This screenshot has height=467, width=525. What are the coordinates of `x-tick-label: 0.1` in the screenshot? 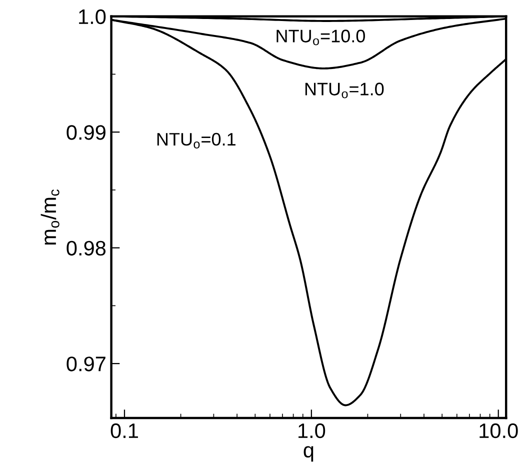 It's located at (124, 430).